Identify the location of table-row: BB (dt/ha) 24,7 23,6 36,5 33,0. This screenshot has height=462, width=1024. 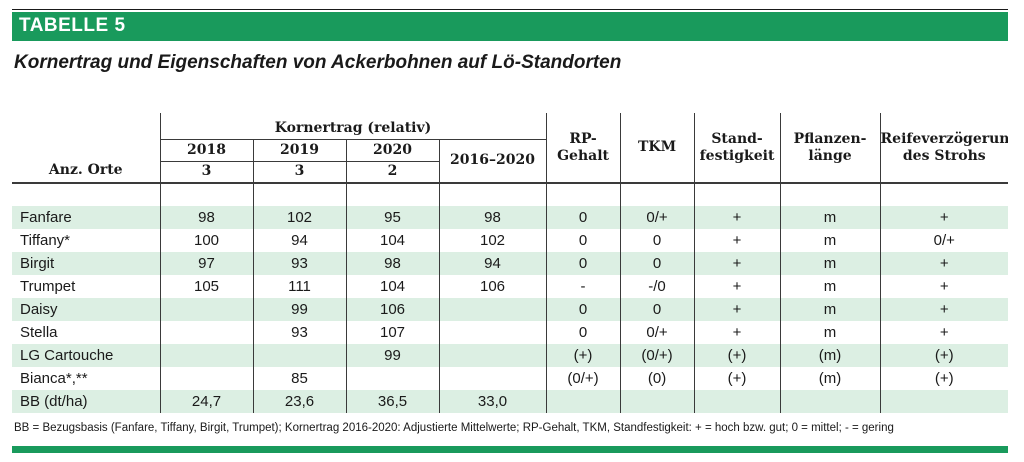
(510, 401).